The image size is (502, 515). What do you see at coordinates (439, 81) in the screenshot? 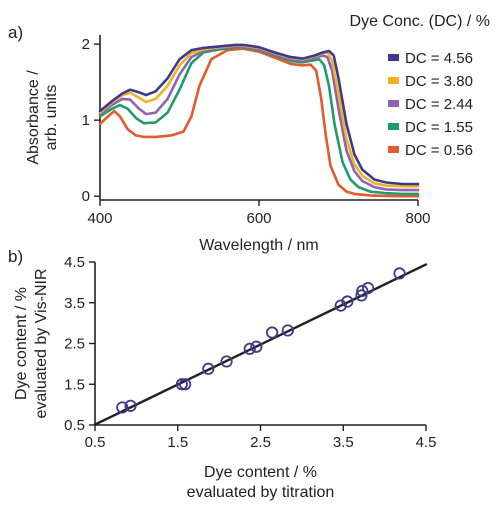
I see `legend-label: DC = 3.80` at bounding box center [439, 81].